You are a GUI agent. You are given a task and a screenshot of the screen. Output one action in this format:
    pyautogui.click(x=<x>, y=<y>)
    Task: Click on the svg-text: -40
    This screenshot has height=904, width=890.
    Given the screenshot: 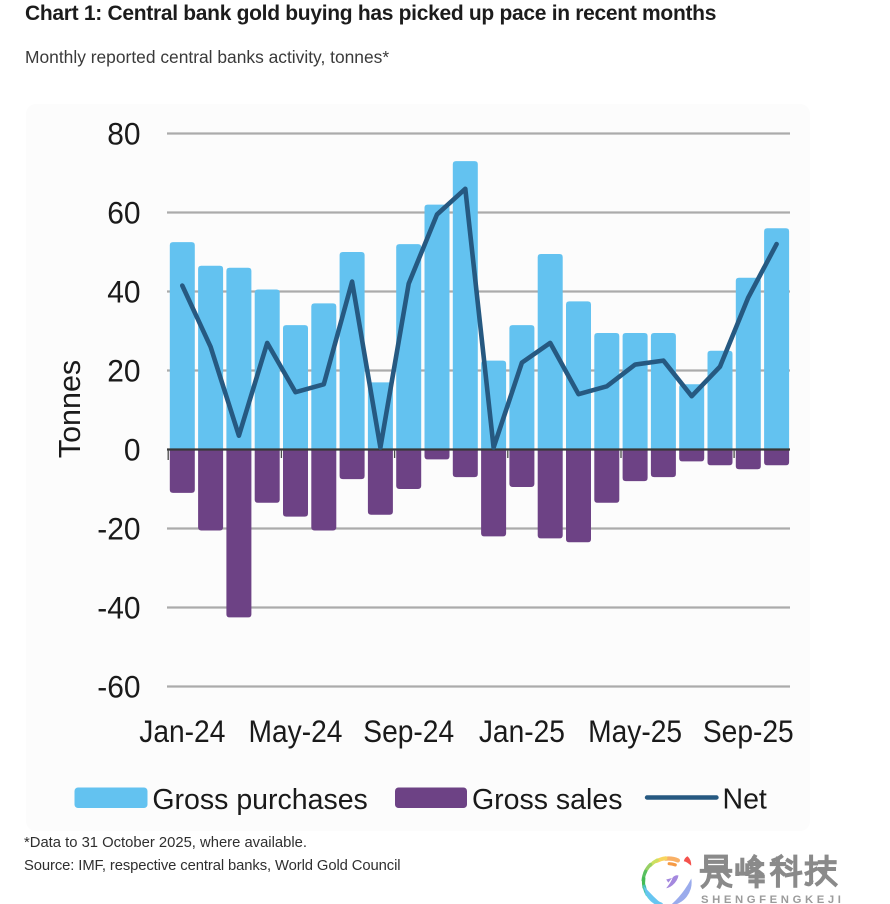 What is the action you would take?
    pyautogui.click(x=118, y=608)
    